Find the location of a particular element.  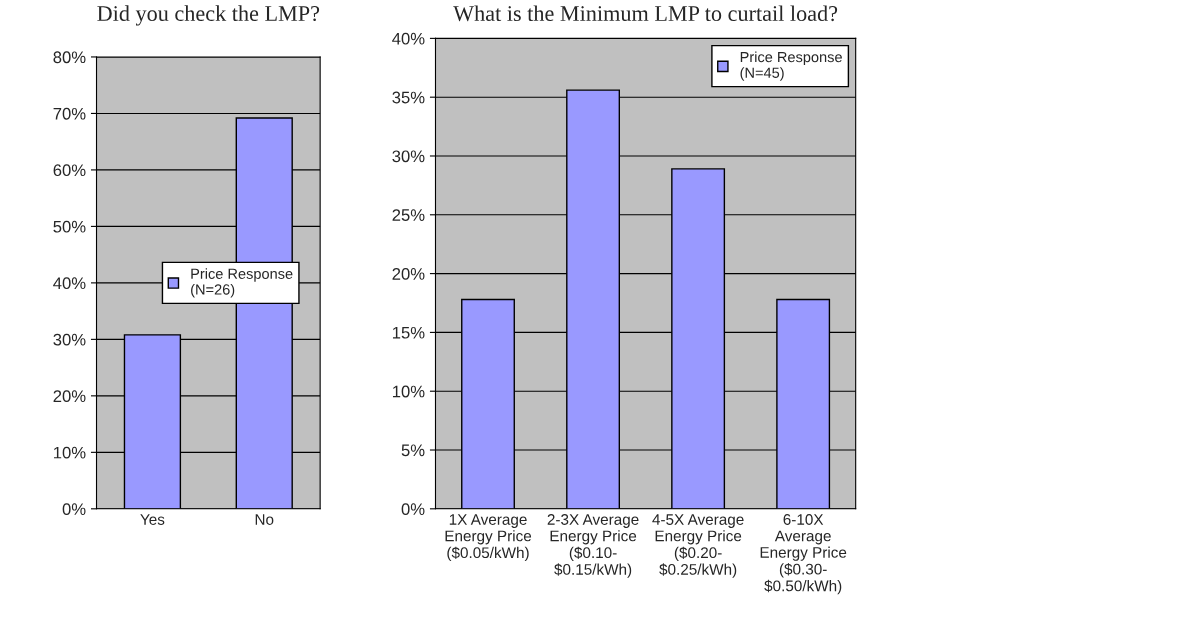

y-tick-label: 35% is located at coordinates (408, 97).